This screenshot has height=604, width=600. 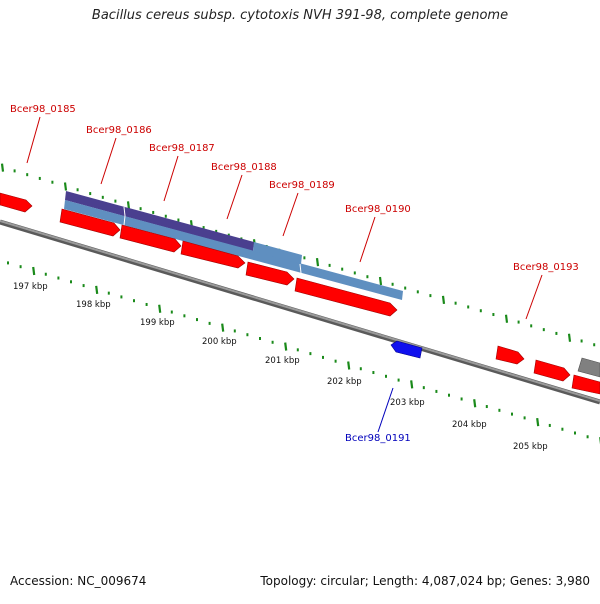 What do you see at coordinates (588, 367) in the screenshot?
I see `feature-arrow-gray` at bounding box center [588, 367].